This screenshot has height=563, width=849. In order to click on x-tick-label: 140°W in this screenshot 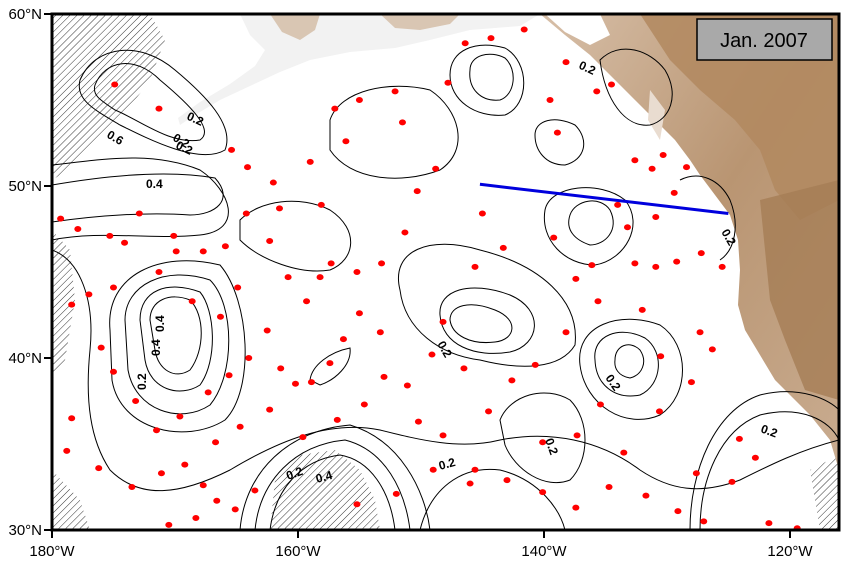, I will do `click(544, 551)`.